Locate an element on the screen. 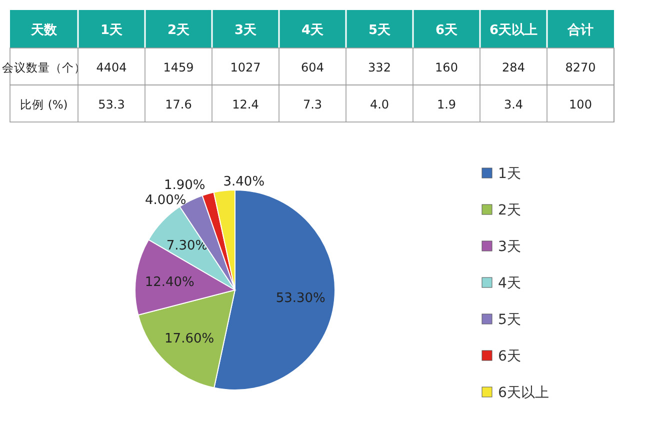  x-tick-label: 2天 is located at coordinates (179, 30).